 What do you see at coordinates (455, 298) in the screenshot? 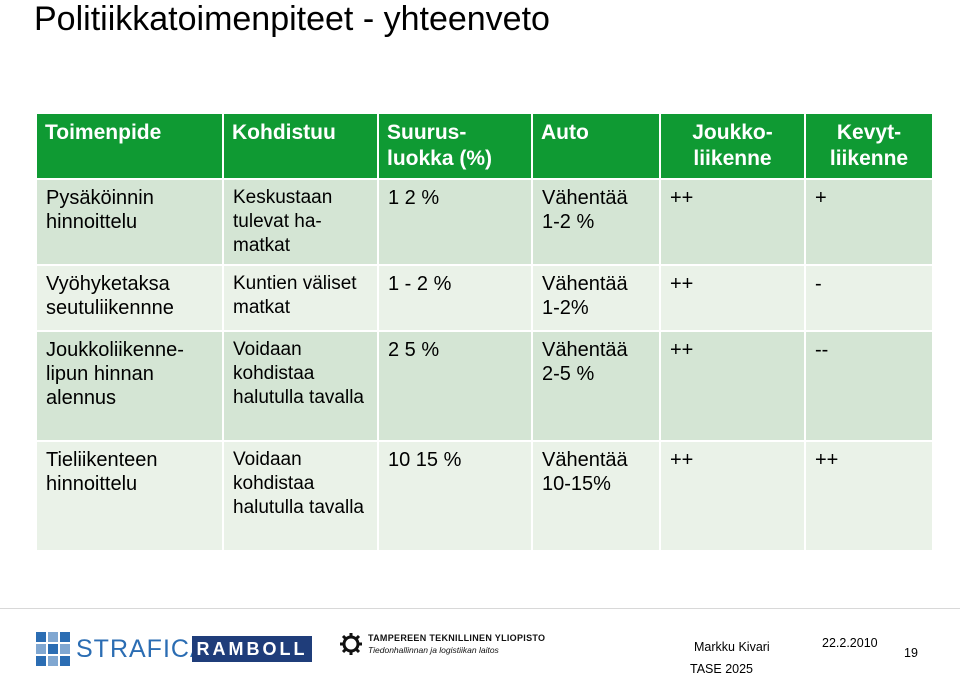
I see `cell-suuruusluokka: 1 - 2 %` at bounding box center [455, 298].